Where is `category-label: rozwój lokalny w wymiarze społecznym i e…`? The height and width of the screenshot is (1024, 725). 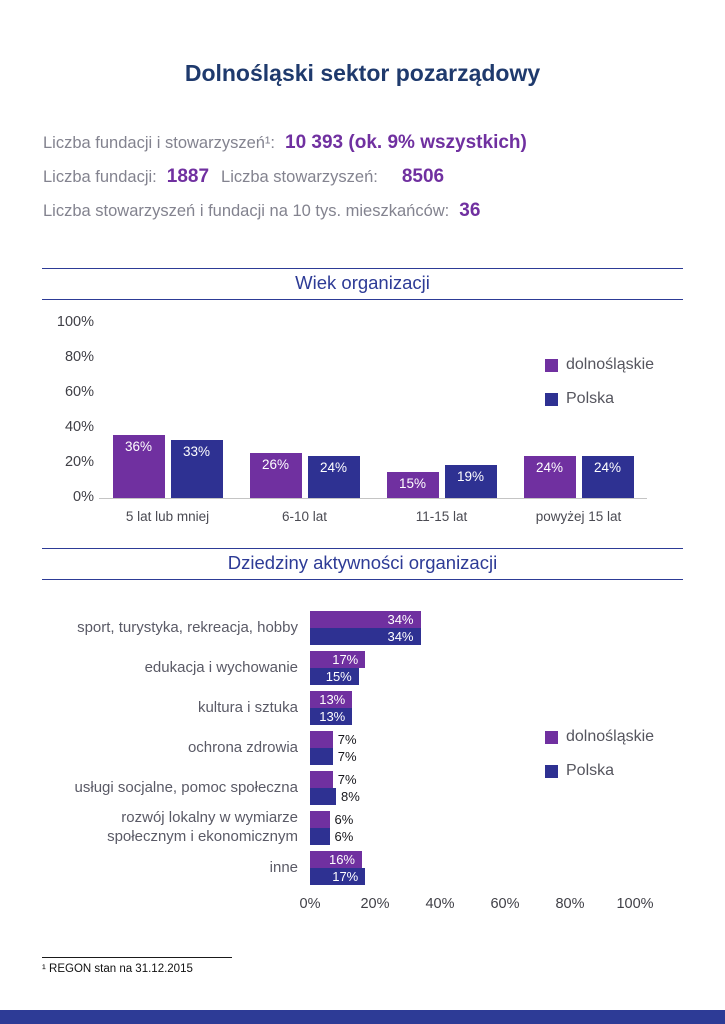
category-label: rozwój lokalny w wymiarze społecznym i e… is located at coordinates (202, 827).